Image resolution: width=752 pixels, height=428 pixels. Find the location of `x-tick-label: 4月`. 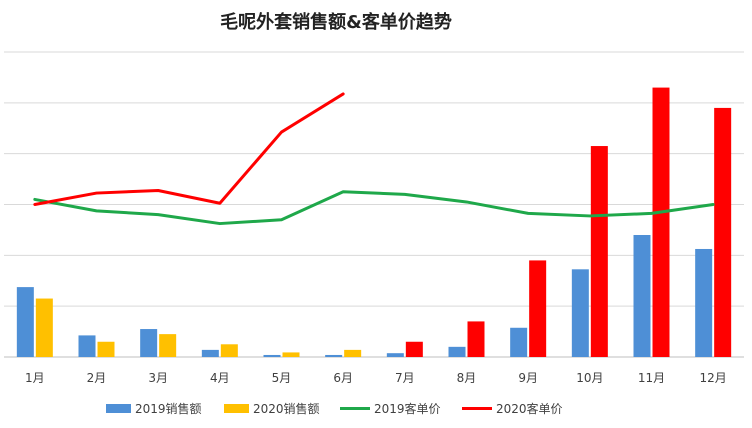

x-tick-label: 4月 is located at coordinates (220, 378).